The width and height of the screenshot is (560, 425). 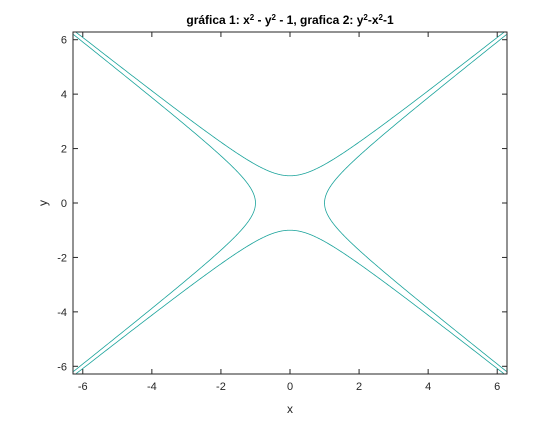 What do you see at coordinates (373, 20) in the screenshot?
I see `title-part-6: -x` at bounding box center [373, 20].